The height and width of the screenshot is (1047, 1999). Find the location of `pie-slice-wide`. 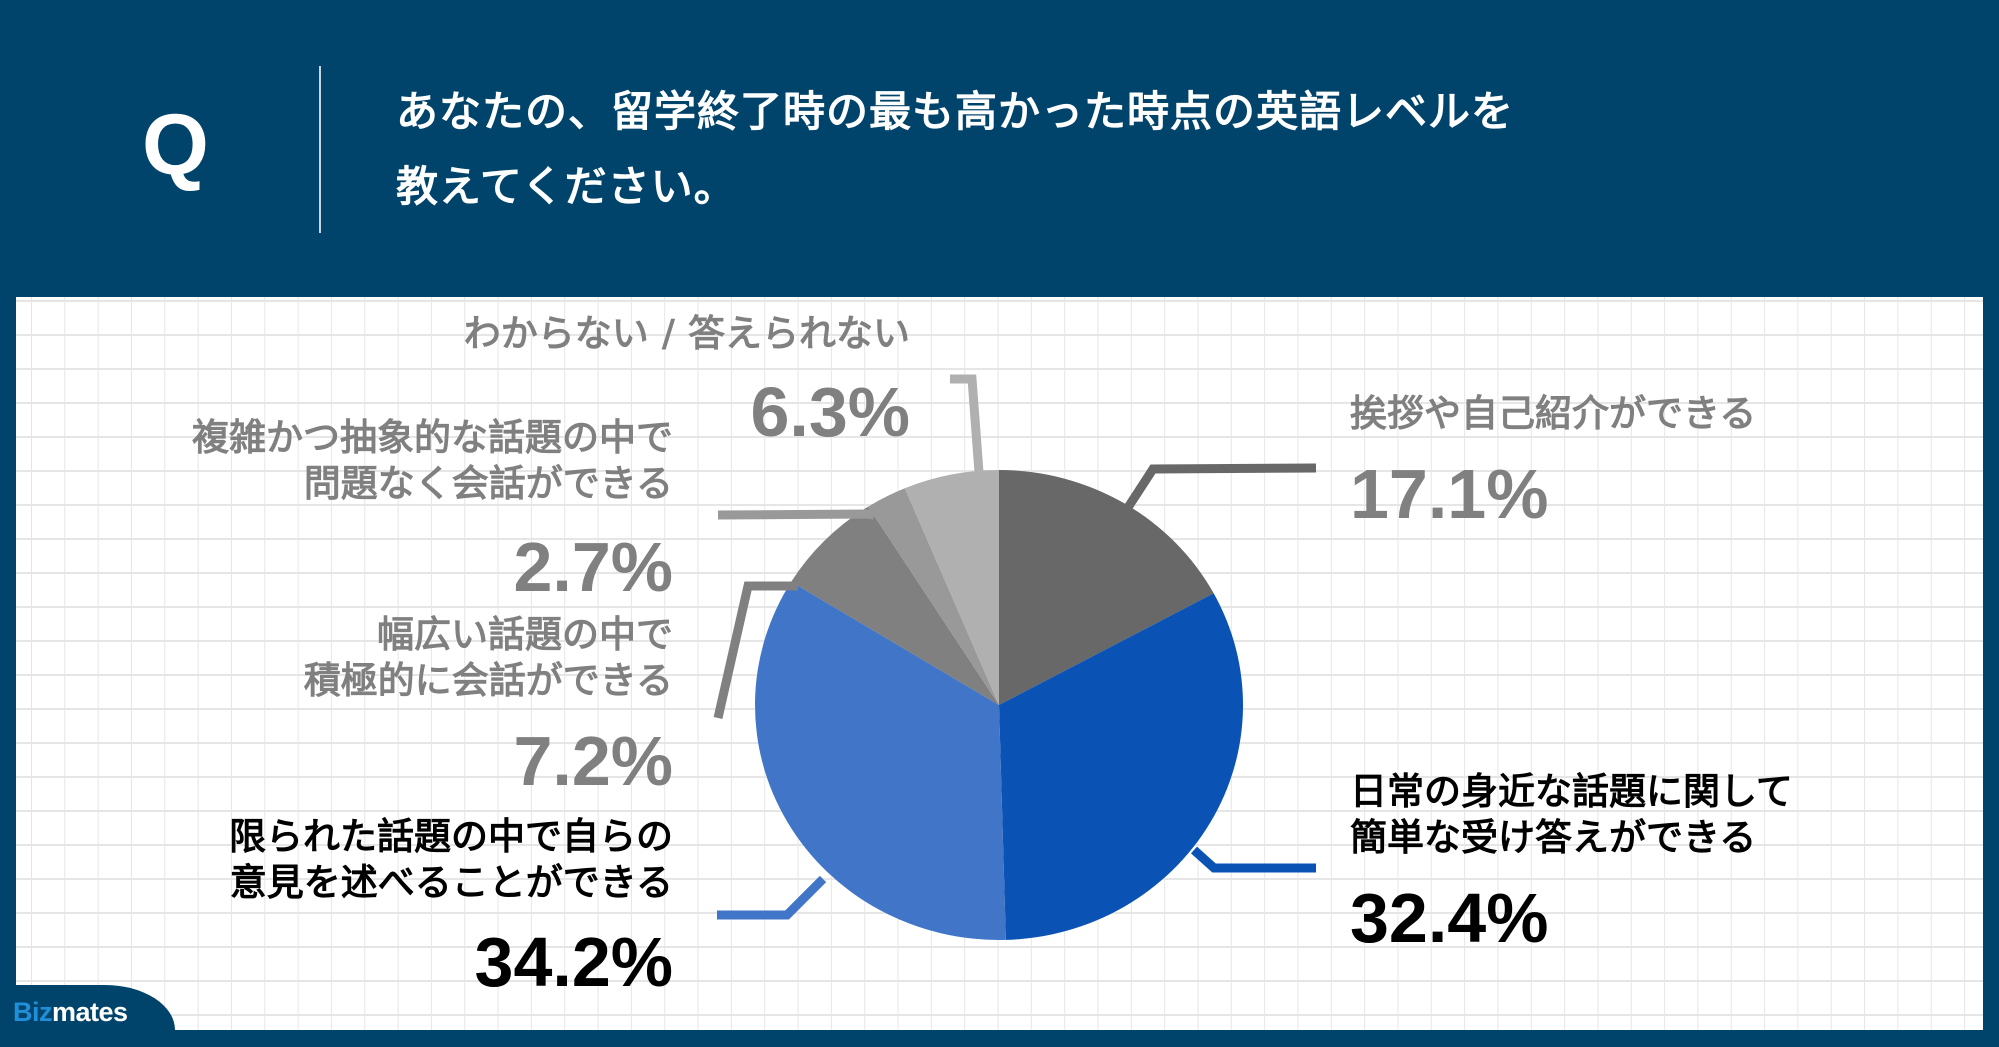

pie-slice-wide is located at coordinates (895, 605).